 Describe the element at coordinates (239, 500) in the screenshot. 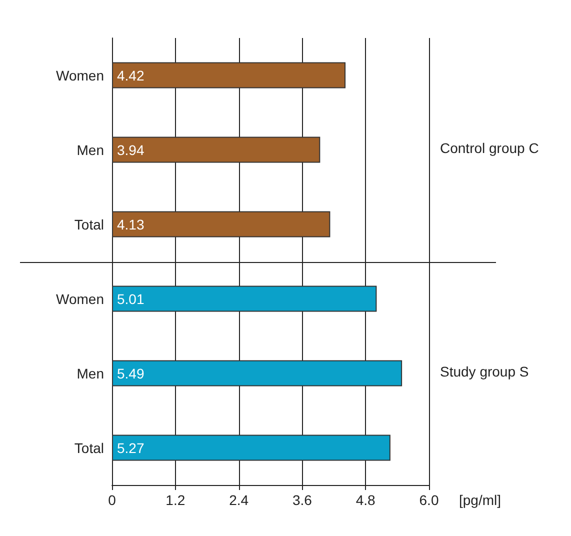

I see `x-tick-label: 2.4` at that location.